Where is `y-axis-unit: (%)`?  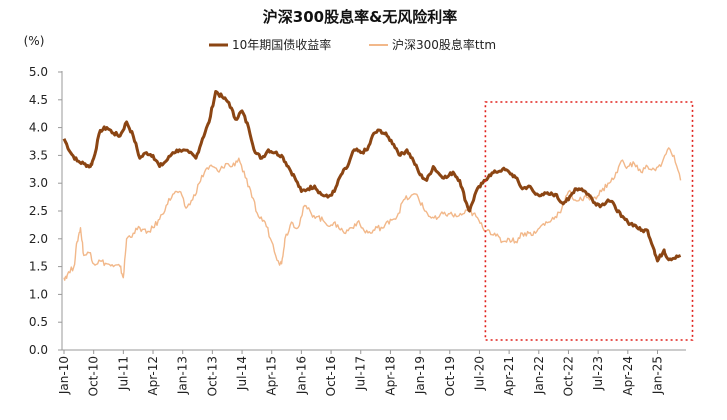 y-axis-unit: (%) is located at coordinates (34, 41).